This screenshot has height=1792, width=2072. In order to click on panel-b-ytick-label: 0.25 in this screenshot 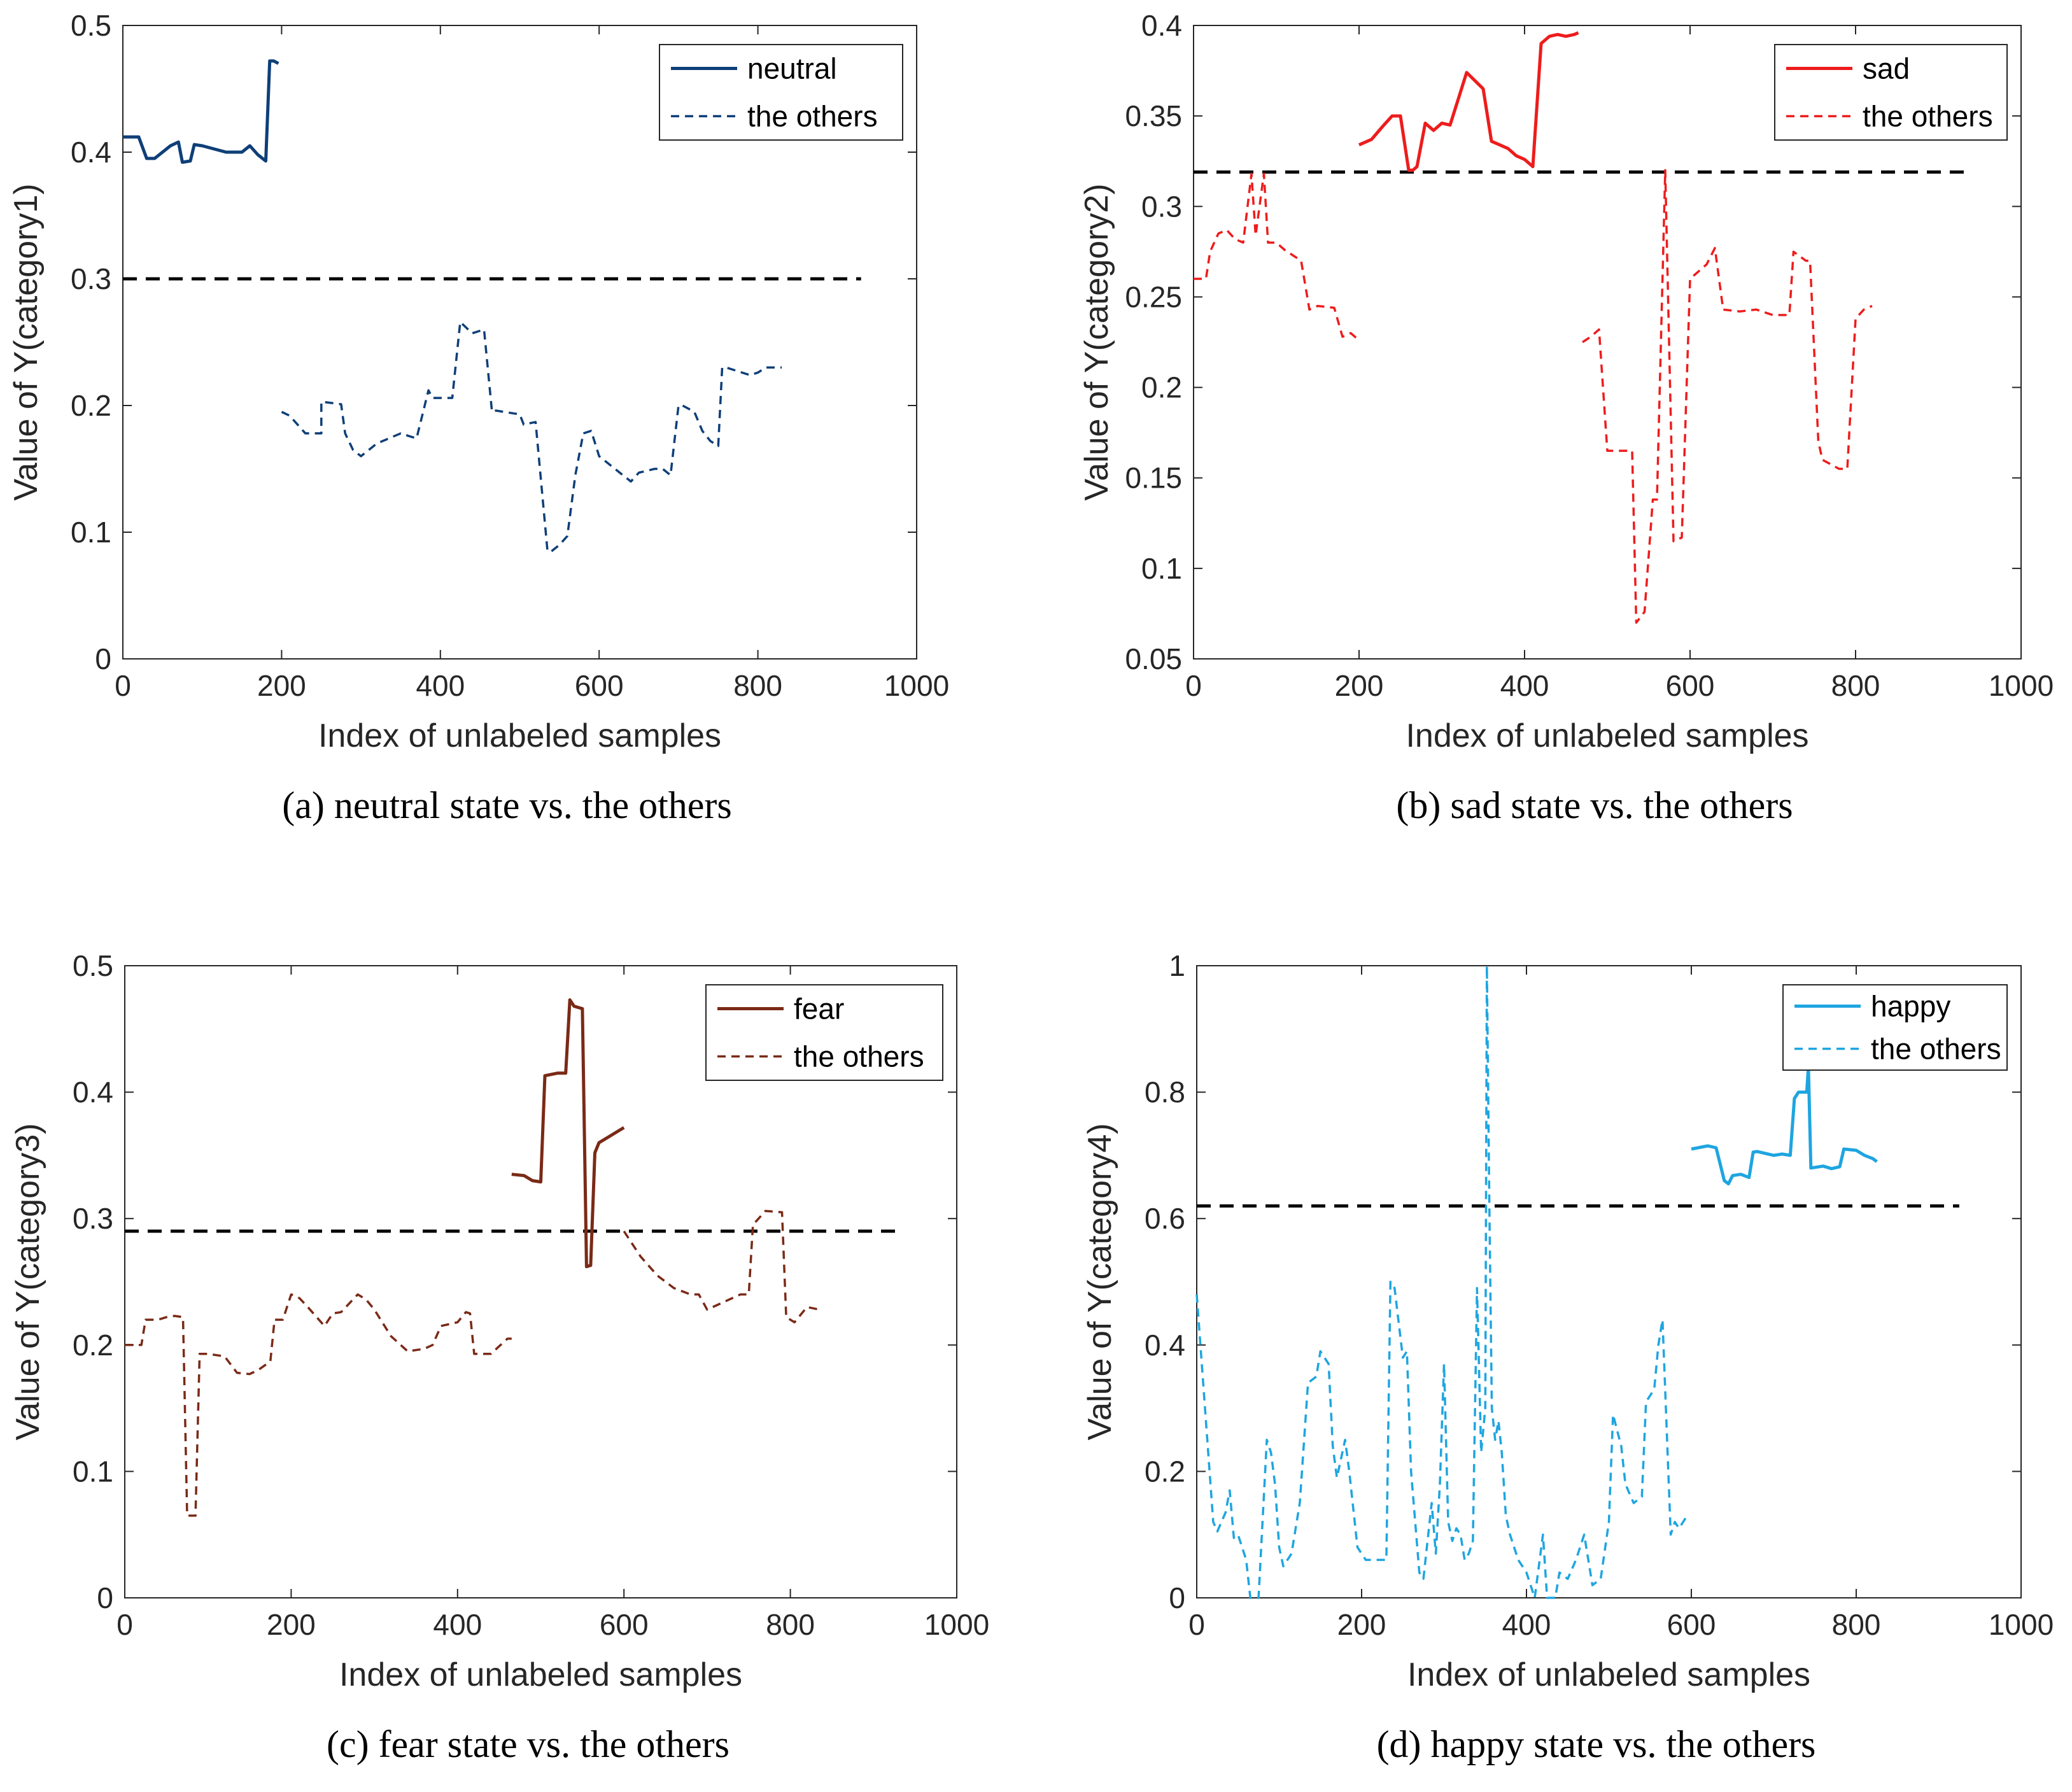, I will do `click(1154, 296)`.